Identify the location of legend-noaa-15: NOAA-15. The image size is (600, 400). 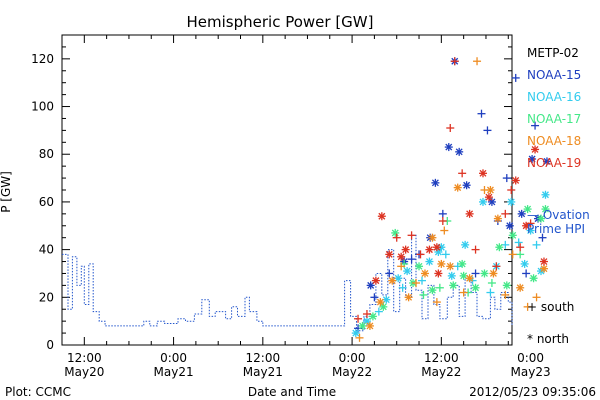
(554, 75).